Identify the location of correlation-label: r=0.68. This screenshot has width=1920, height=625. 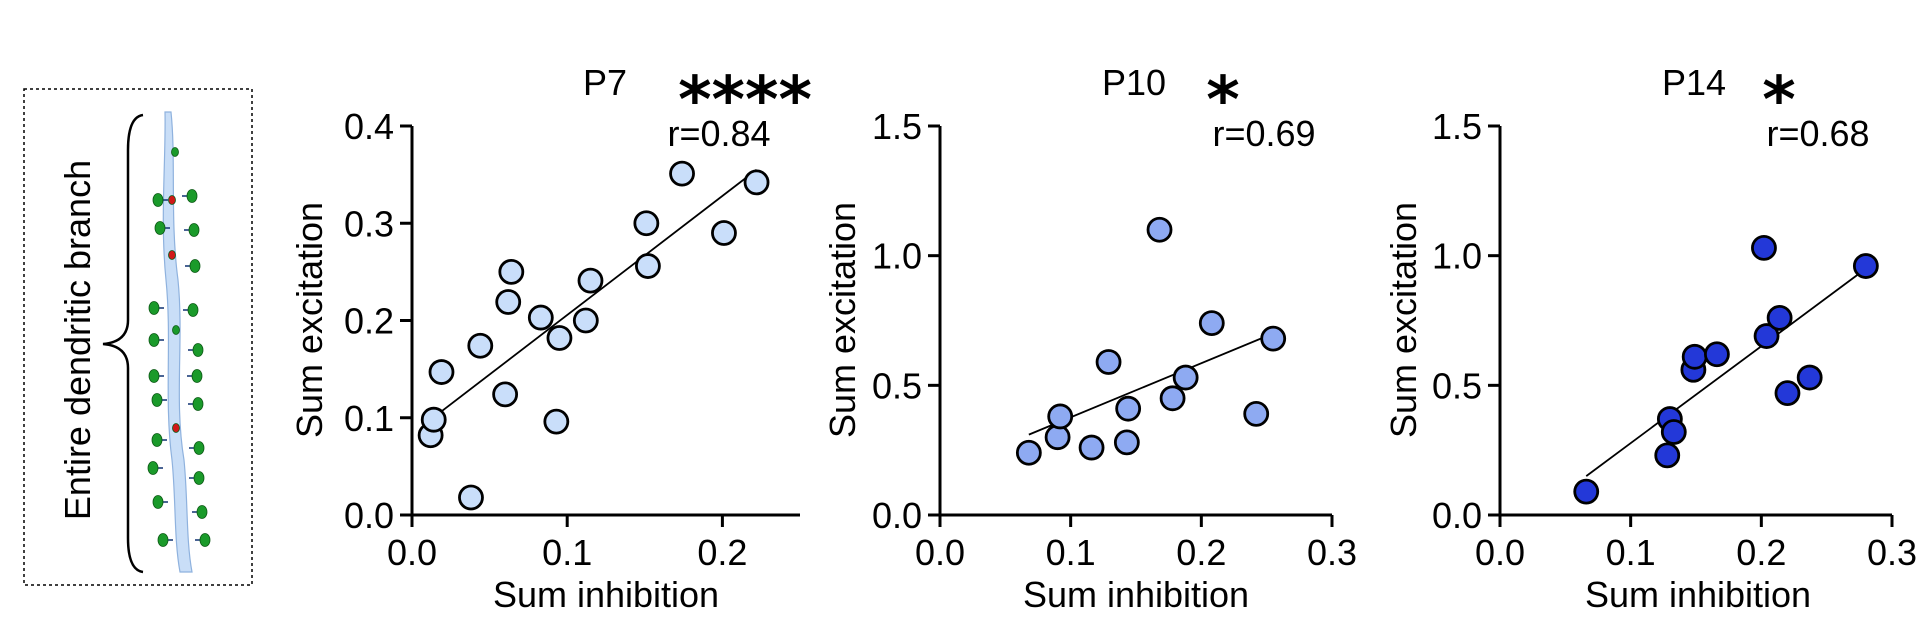
(1817, 133).